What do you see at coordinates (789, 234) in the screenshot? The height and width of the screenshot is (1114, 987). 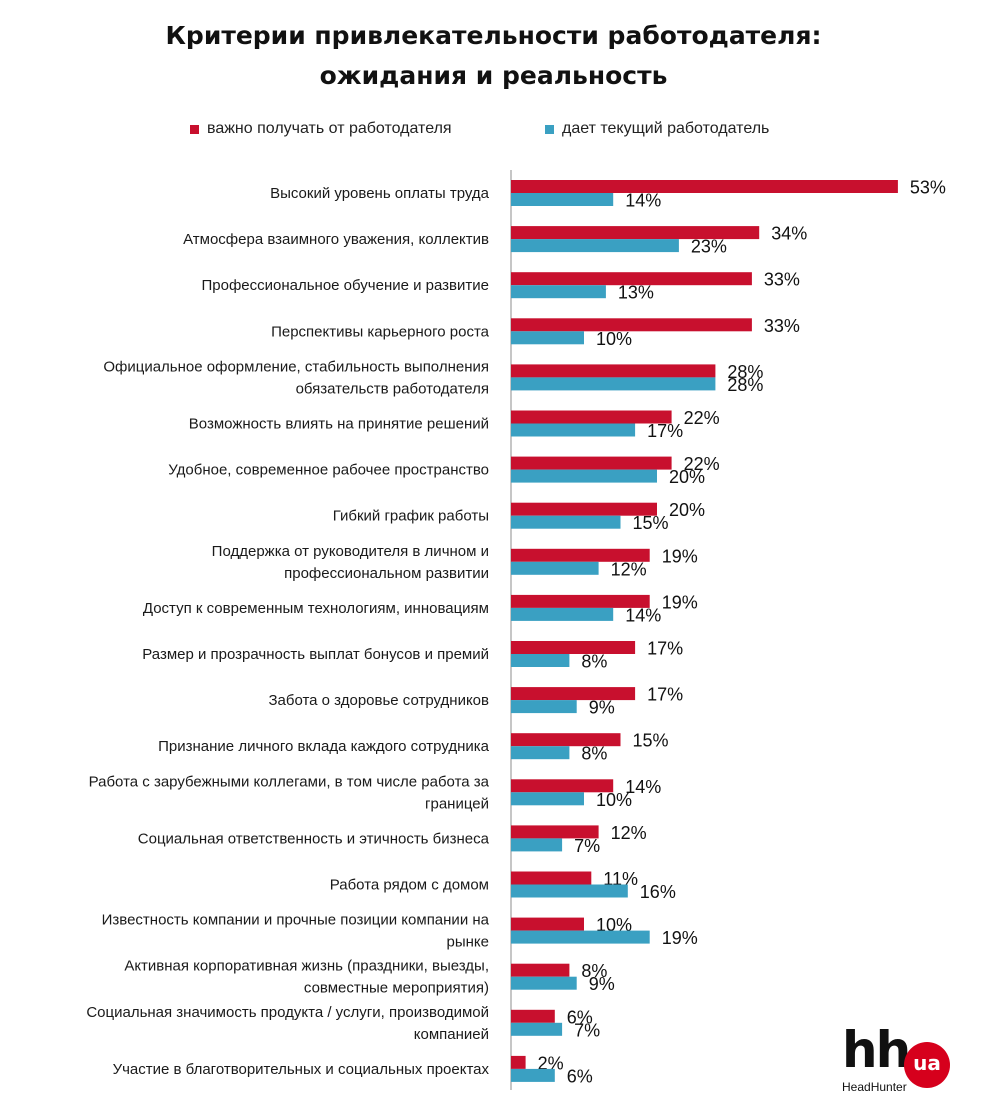 I see `value-label-expect: 34%` at bounding box center [789, 234].